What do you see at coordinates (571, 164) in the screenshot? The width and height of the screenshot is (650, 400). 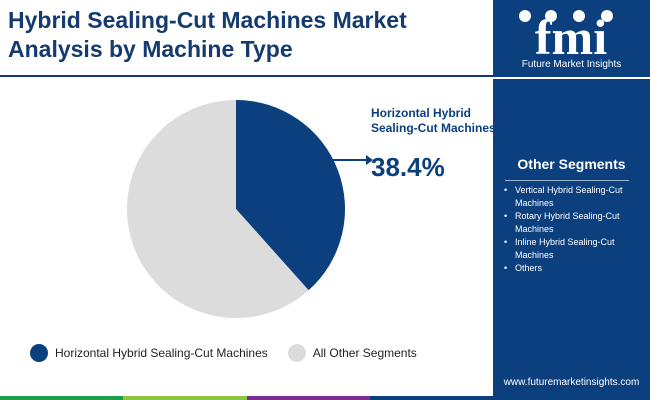 I see `other-segments-heading: Other Segments` at bounding box center [571, 164].